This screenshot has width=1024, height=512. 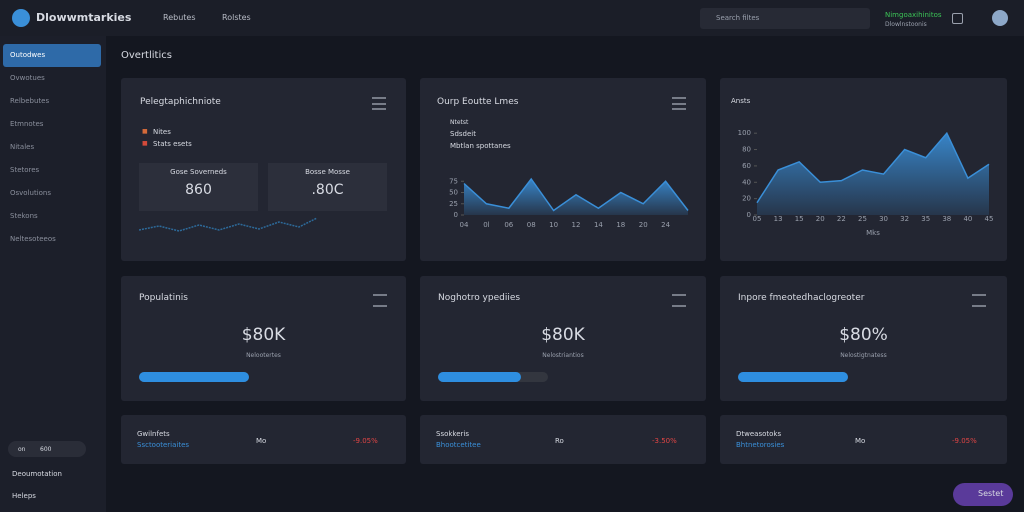 What do you see at coordinates (512, 18) in the screenshot?
I see `header` at bounding box center [512, 18].